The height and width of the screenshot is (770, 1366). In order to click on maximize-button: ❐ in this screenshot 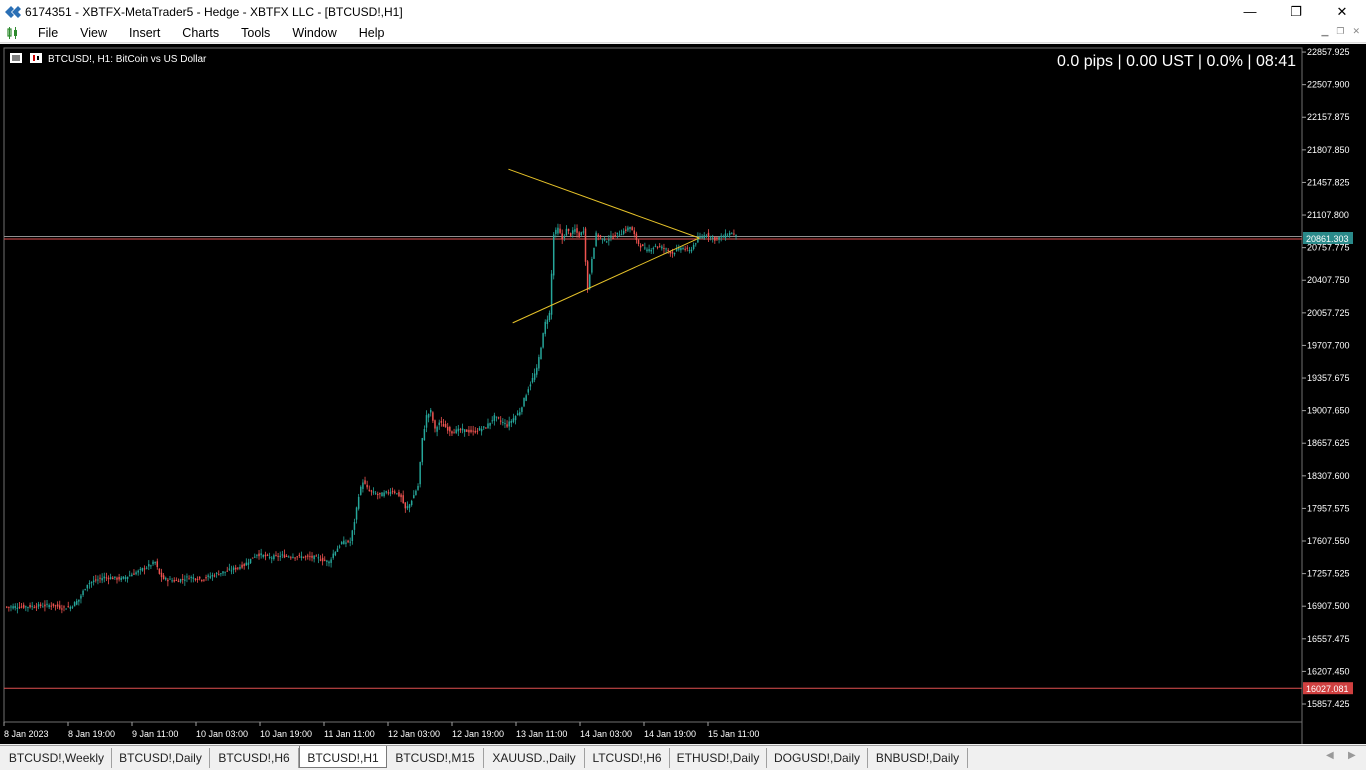, I will do `click(1296, 11)`.